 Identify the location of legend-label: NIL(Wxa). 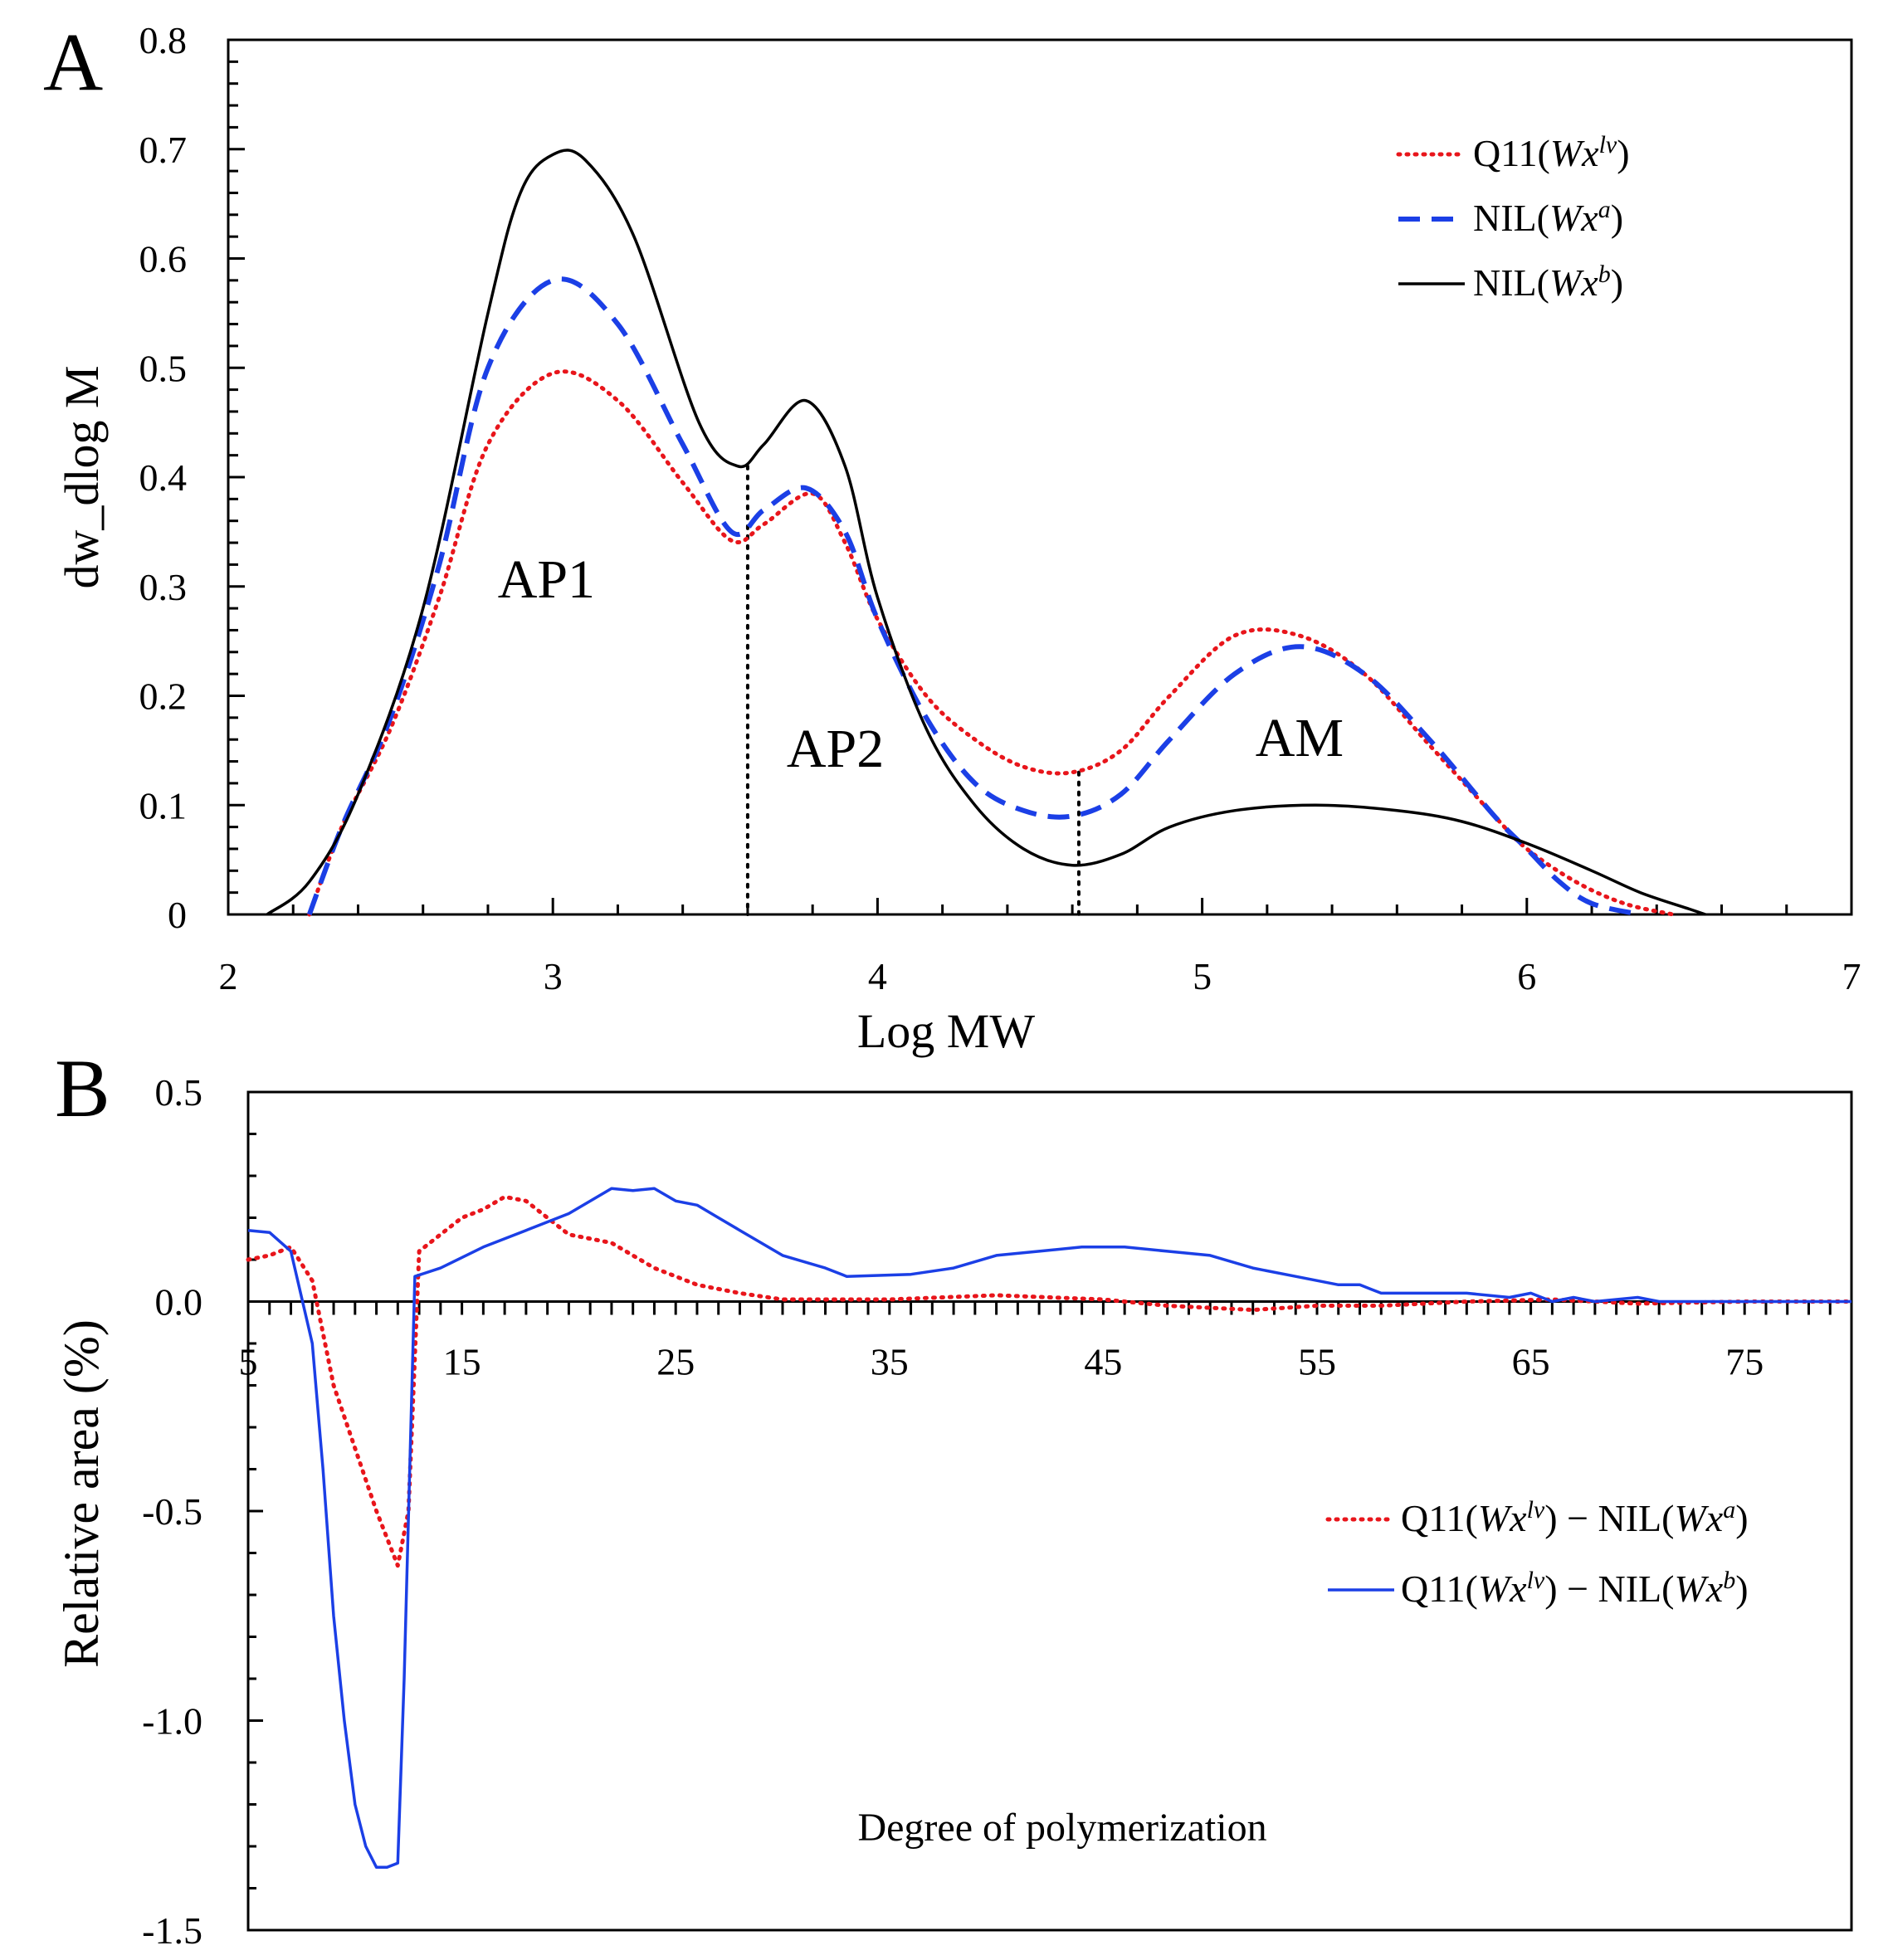
(1548, 218).